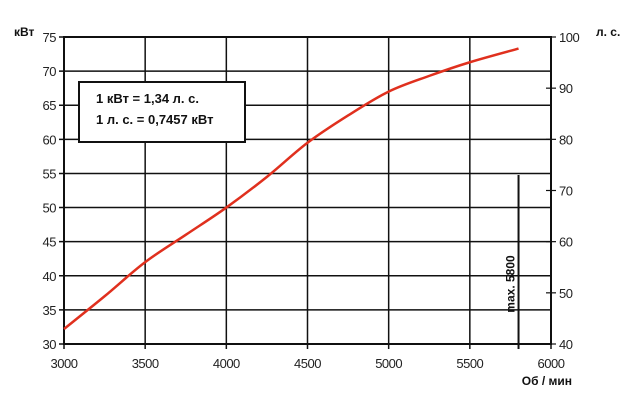 Image resolution: width=620 pixels, height=409 pixels. What do you see at coordinates (566, 344) in the screenshot?
I see `y2-tick-label: 40` at bounding box center [566, 344].